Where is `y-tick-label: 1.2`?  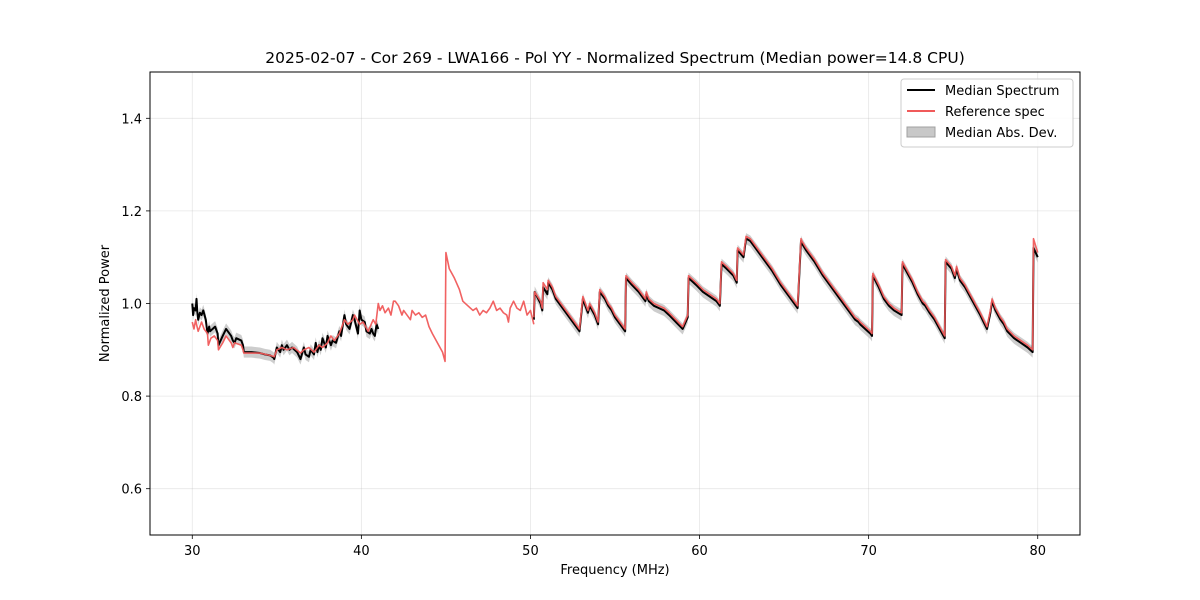 y-tick-label: 1.2 is located at coordinates (131, 212).